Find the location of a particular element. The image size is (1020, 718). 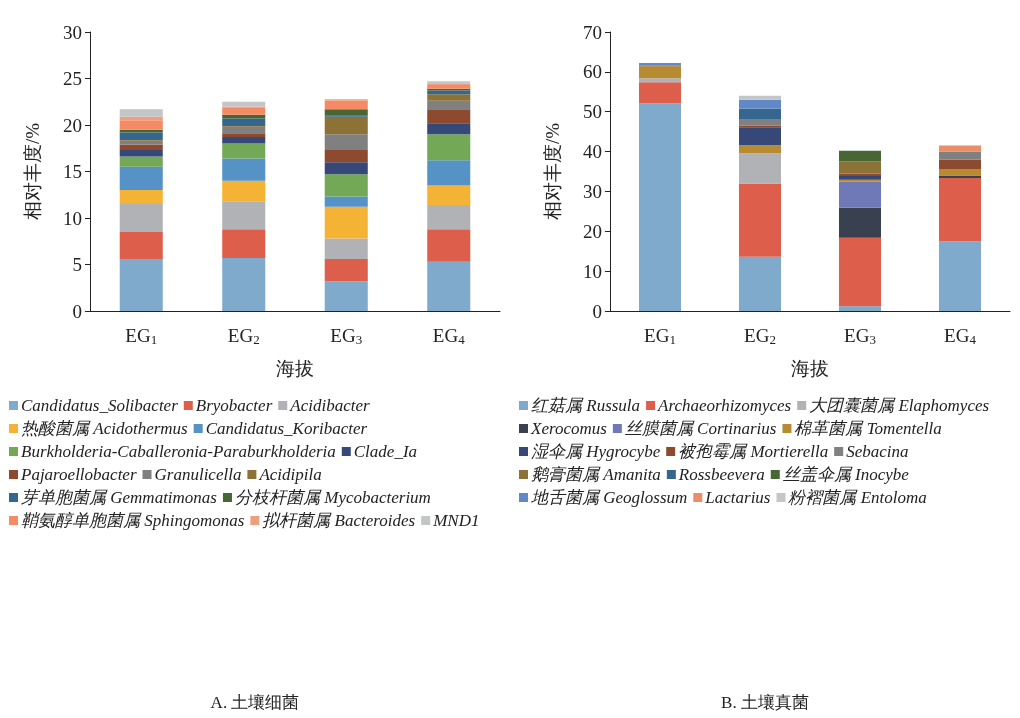

legend-label: 分枝杆菌属 Mycobacterium is located at coordinates (332, 497).